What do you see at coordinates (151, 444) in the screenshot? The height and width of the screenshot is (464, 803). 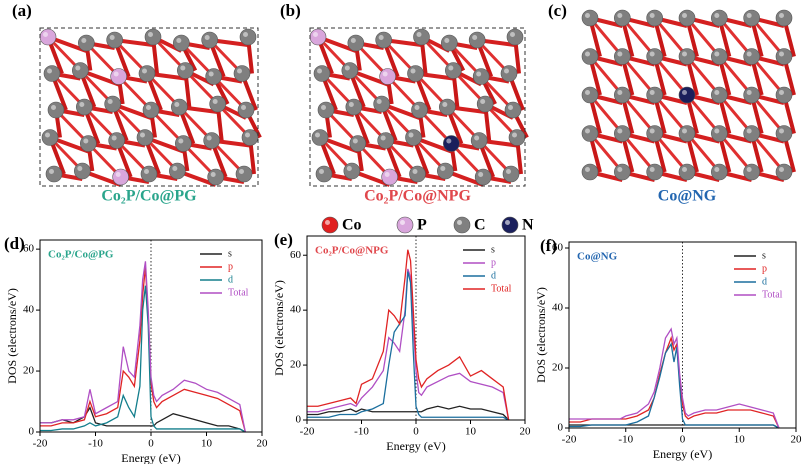 I see `x-tick-label: 0` at bounding box center [151, 444].